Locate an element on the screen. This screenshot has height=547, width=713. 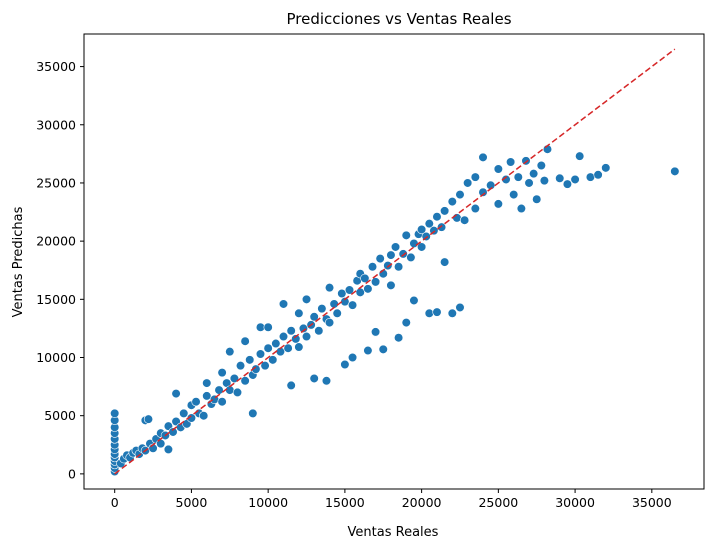
x-tick-label: 30000 is located at coordinates (575, 502).